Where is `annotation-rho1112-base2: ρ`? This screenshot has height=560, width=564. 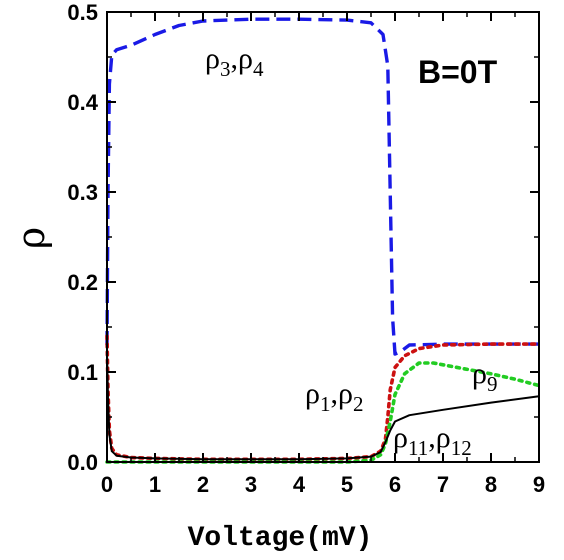
annotation-rho1112-base2: ρ is located at coordinates (443, 437).